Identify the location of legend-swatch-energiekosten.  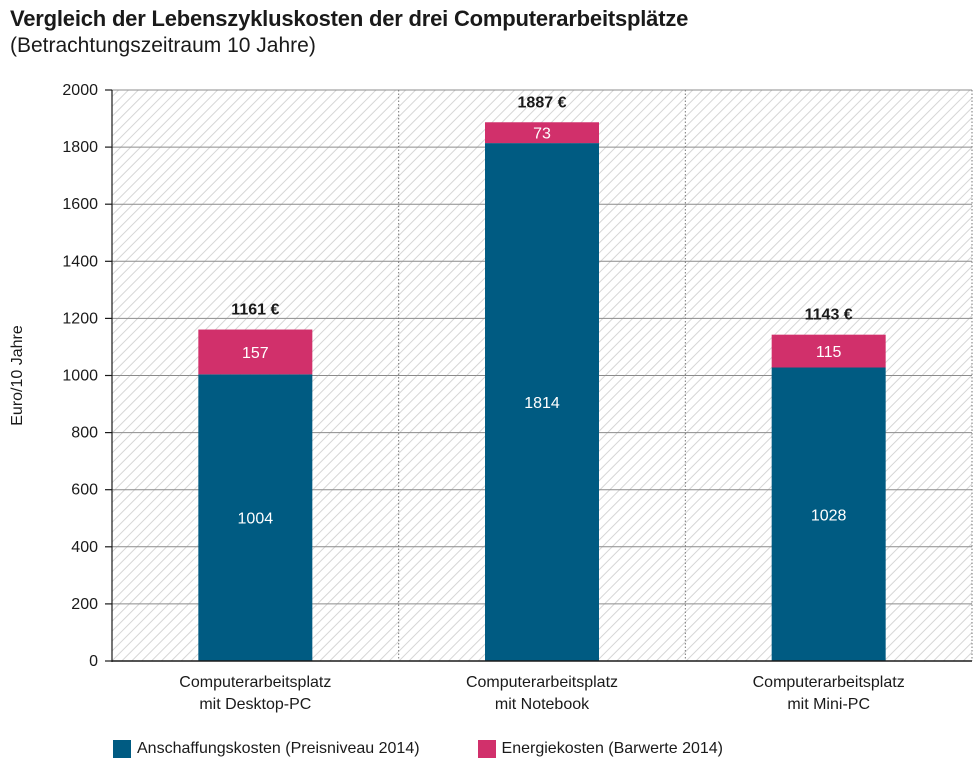
(486, 749).